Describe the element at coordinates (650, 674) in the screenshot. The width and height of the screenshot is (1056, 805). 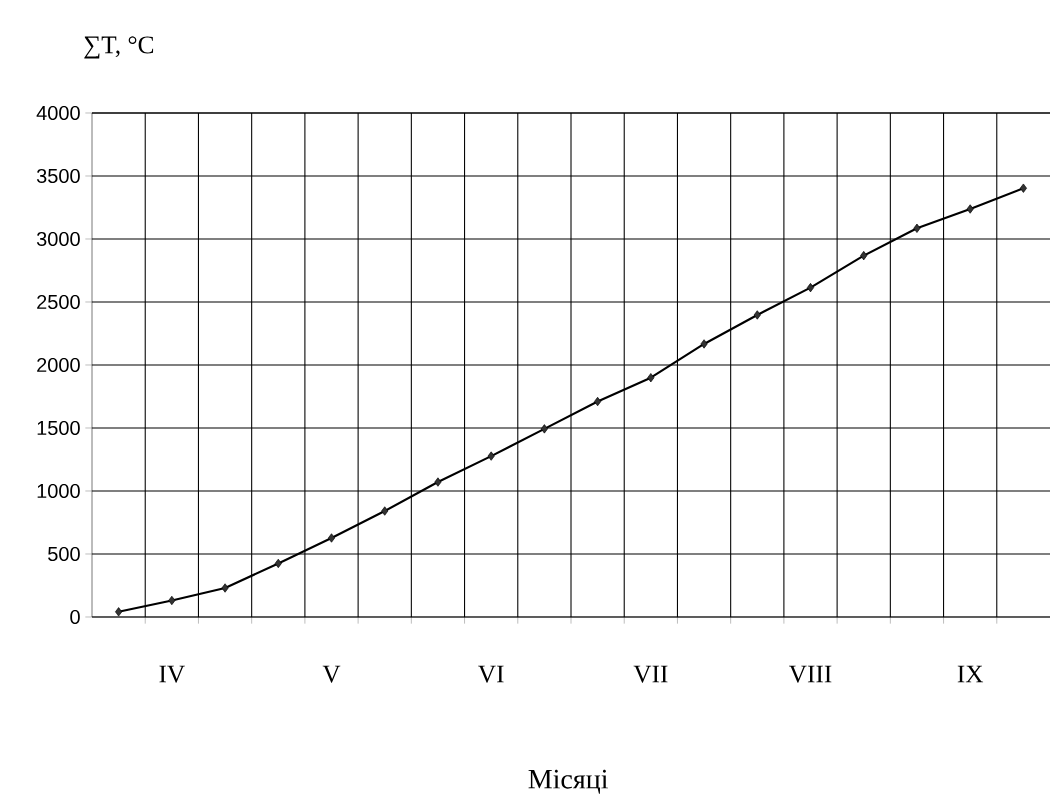
I see `x-tick-label: VII` at that location.